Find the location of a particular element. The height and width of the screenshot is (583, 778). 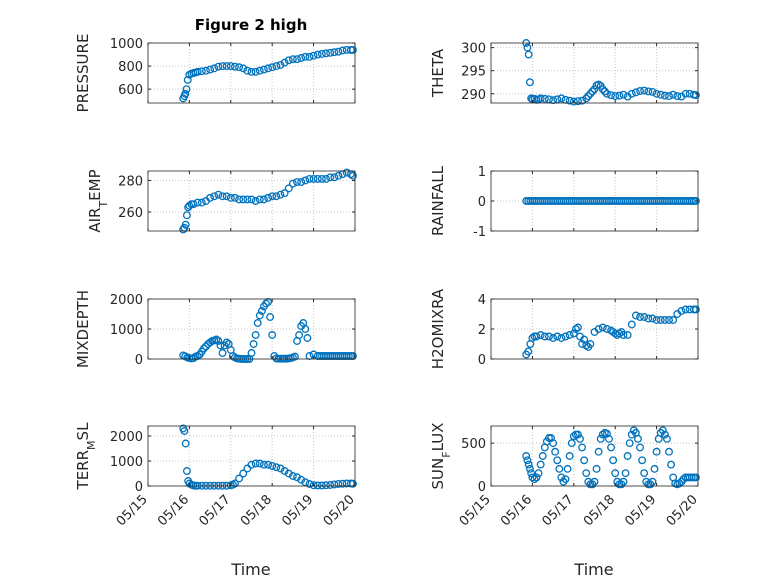

axes-box is located at coordinates (594, 456).